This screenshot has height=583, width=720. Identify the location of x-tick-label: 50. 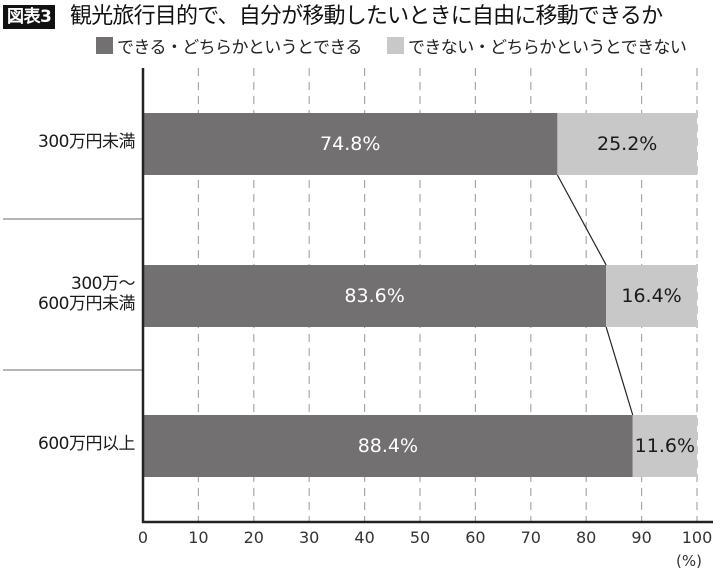
(420, 537).